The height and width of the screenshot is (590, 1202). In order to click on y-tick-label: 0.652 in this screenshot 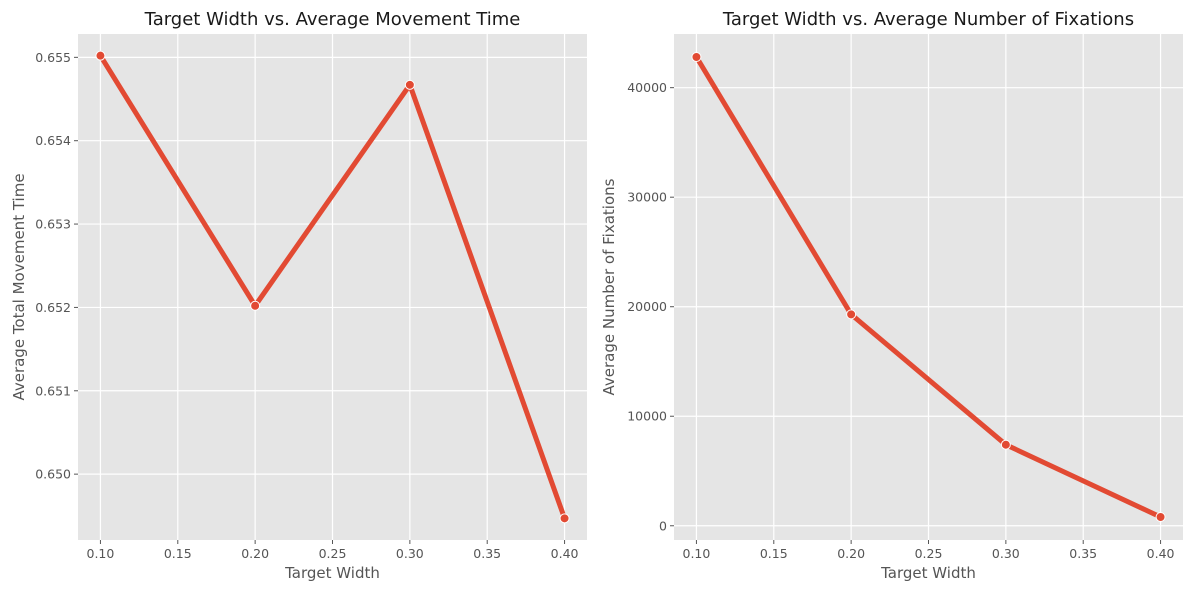, I will do `click(53, 307)`.